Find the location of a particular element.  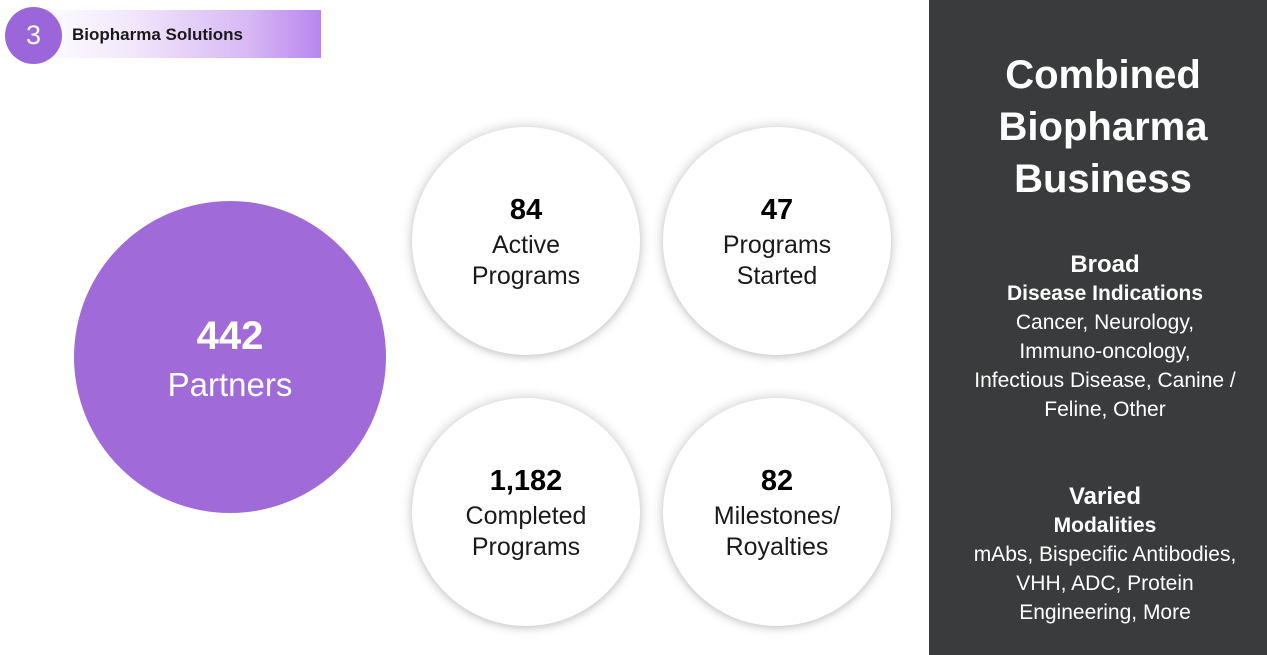

panel-heading-line: Combined is located at coordinates (1103, 75).